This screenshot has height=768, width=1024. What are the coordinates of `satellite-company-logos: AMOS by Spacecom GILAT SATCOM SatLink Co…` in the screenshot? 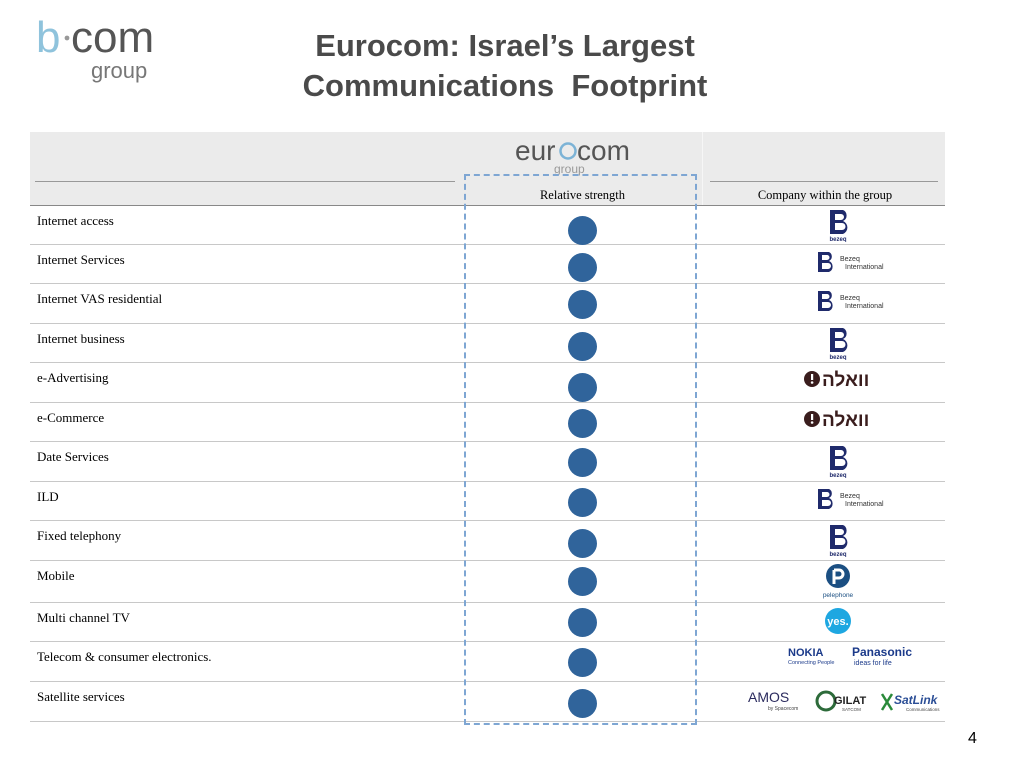 It's located at (844, 700).